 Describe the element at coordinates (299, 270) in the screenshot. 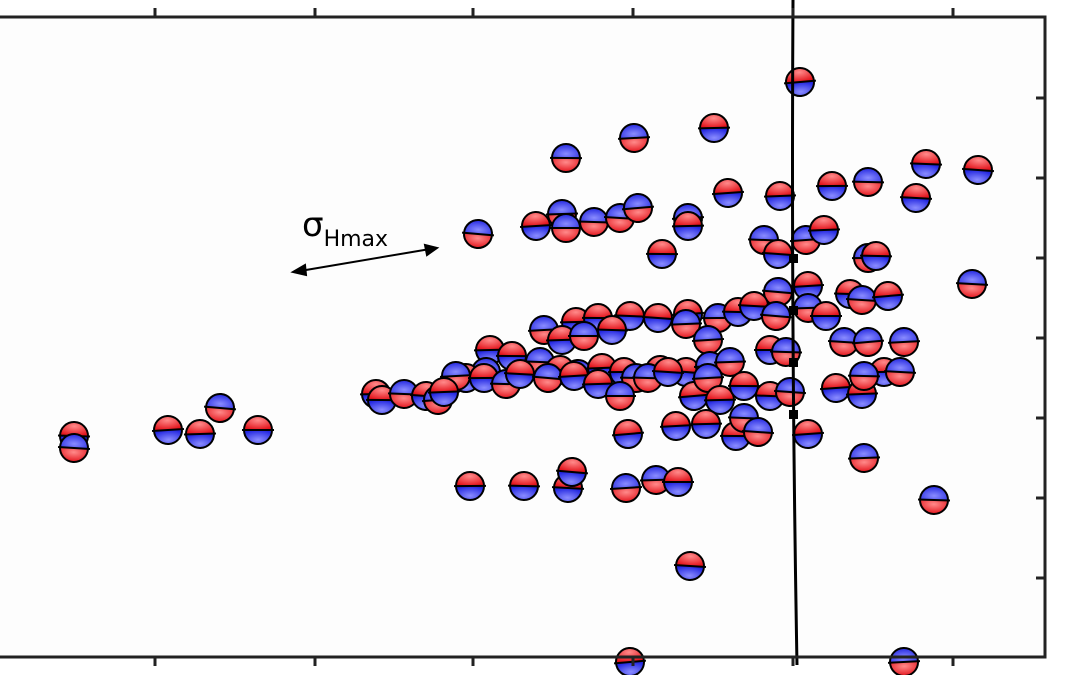

I see `arrow-head` at that location.